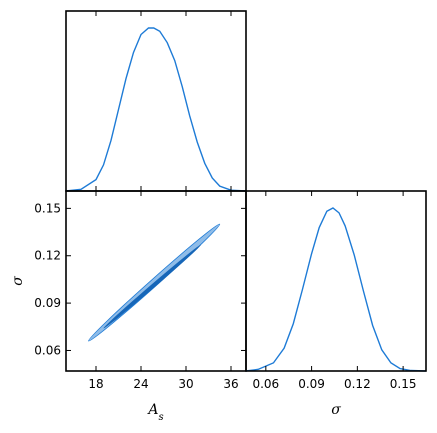  What do you see at coordinates (18, 281) in the screenshot?
I see `joint-y-axis-label: σ` at bounding box center [18, 281].